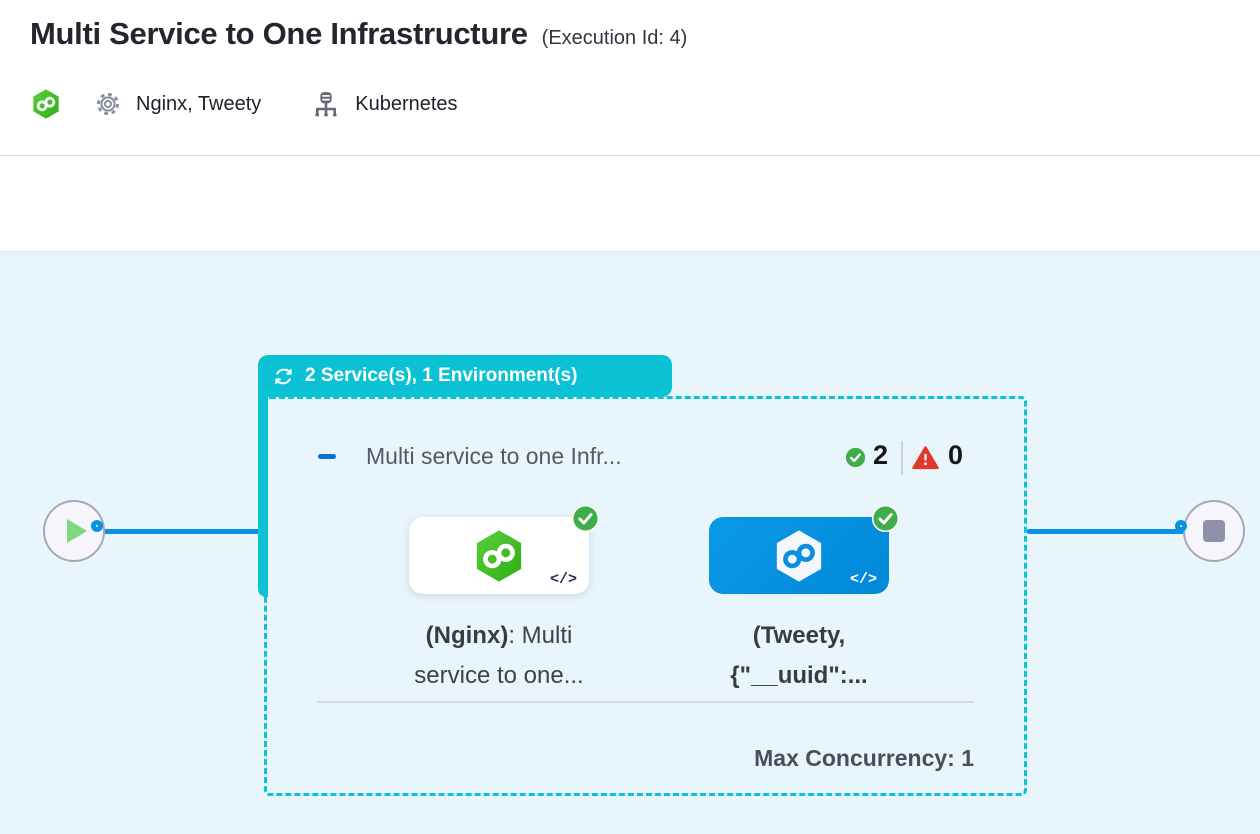 The image size is (1260, 834). Describe the element at coordinates (855, 457) in the screenshot. I see `success-count-icon` at that location.